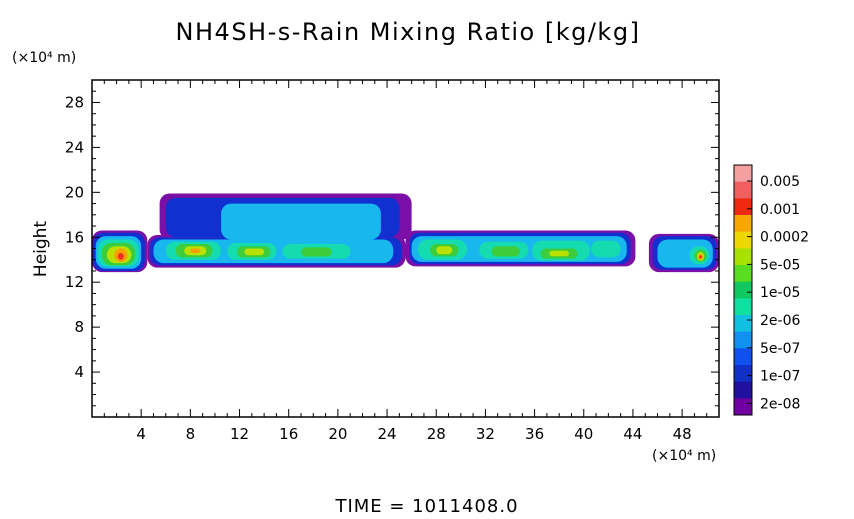 The height and width of the screenshot is (519, 854). I want to click on x-tick-label: 4, so click(141, 434).